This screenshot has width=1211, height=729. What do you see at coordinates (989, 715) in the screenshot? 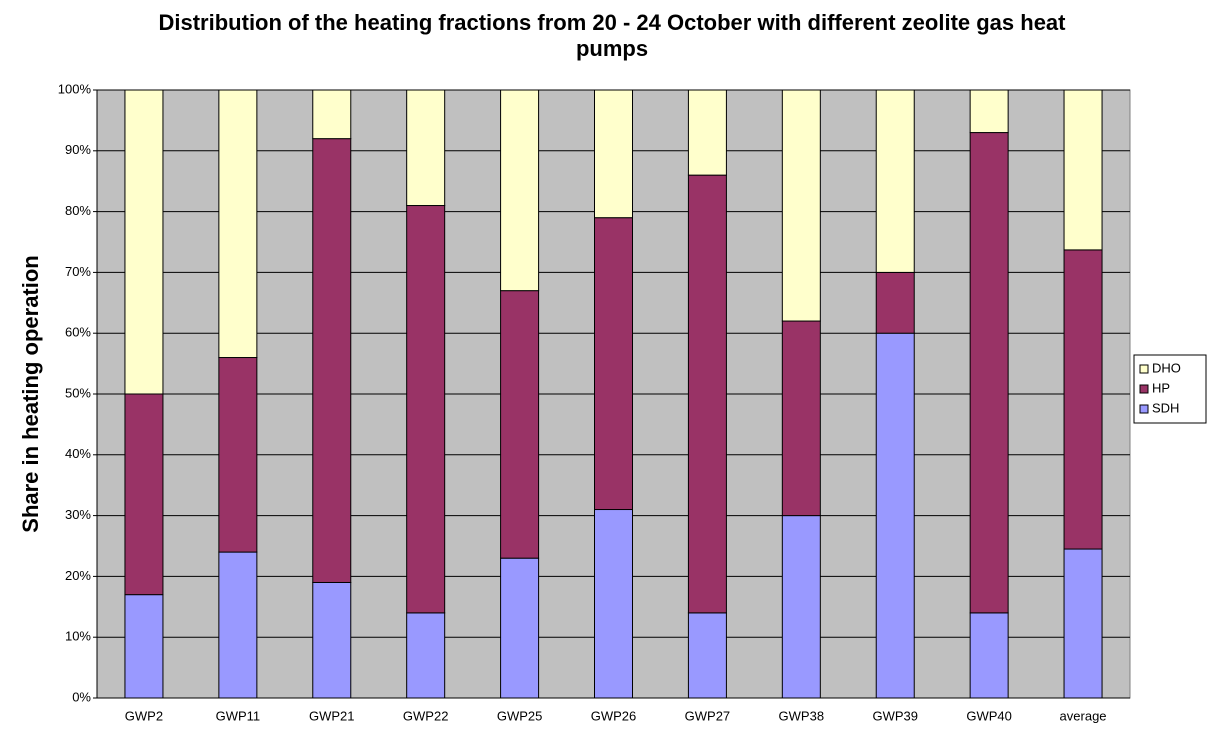
I see `x-tick-label: GWP40` at bounding box center [989, 715].